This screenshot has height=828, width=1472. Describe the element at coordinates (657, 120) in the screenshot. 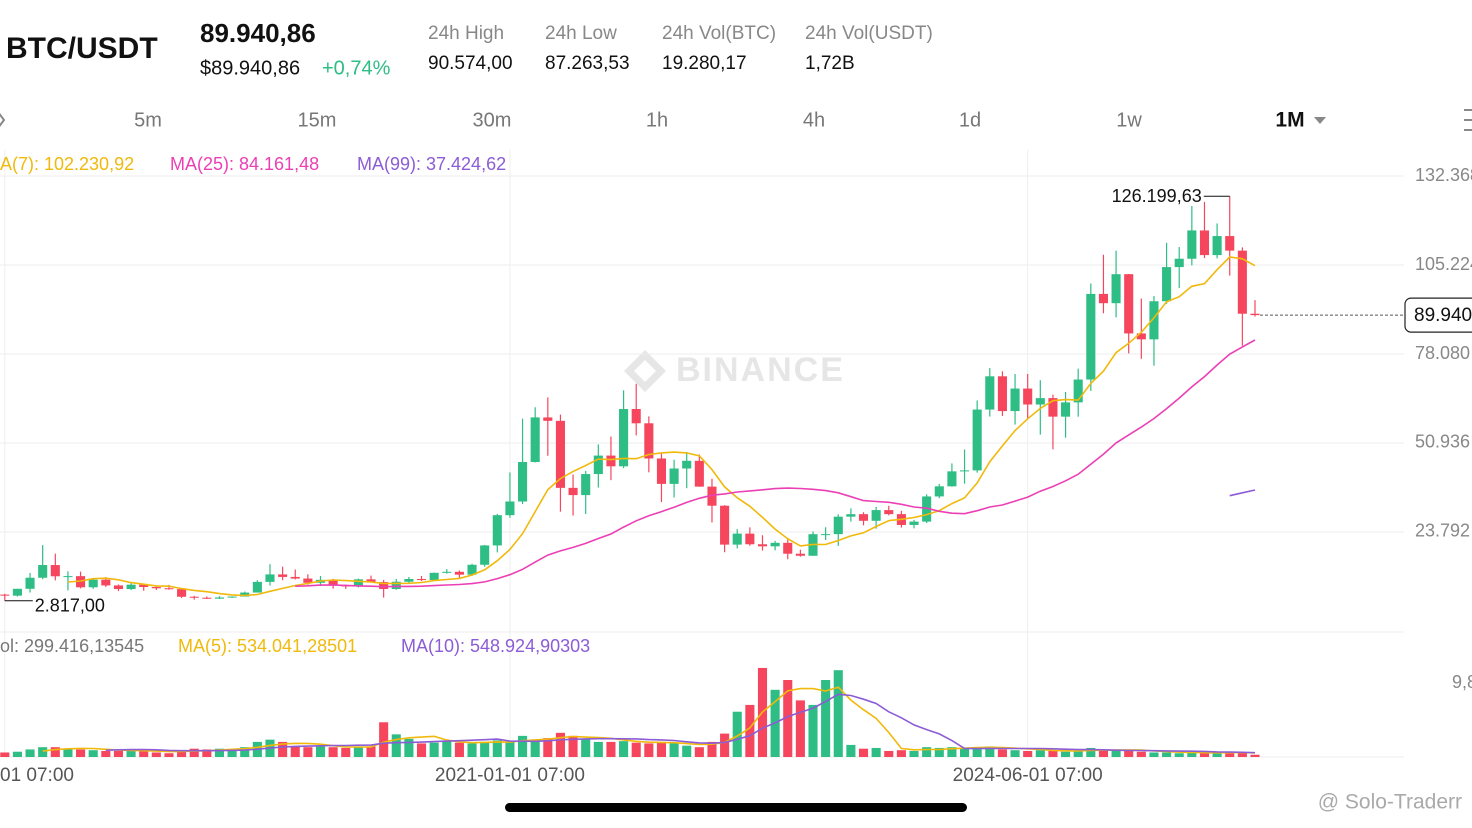

I see `timeframe-tab: 1h` at that location.